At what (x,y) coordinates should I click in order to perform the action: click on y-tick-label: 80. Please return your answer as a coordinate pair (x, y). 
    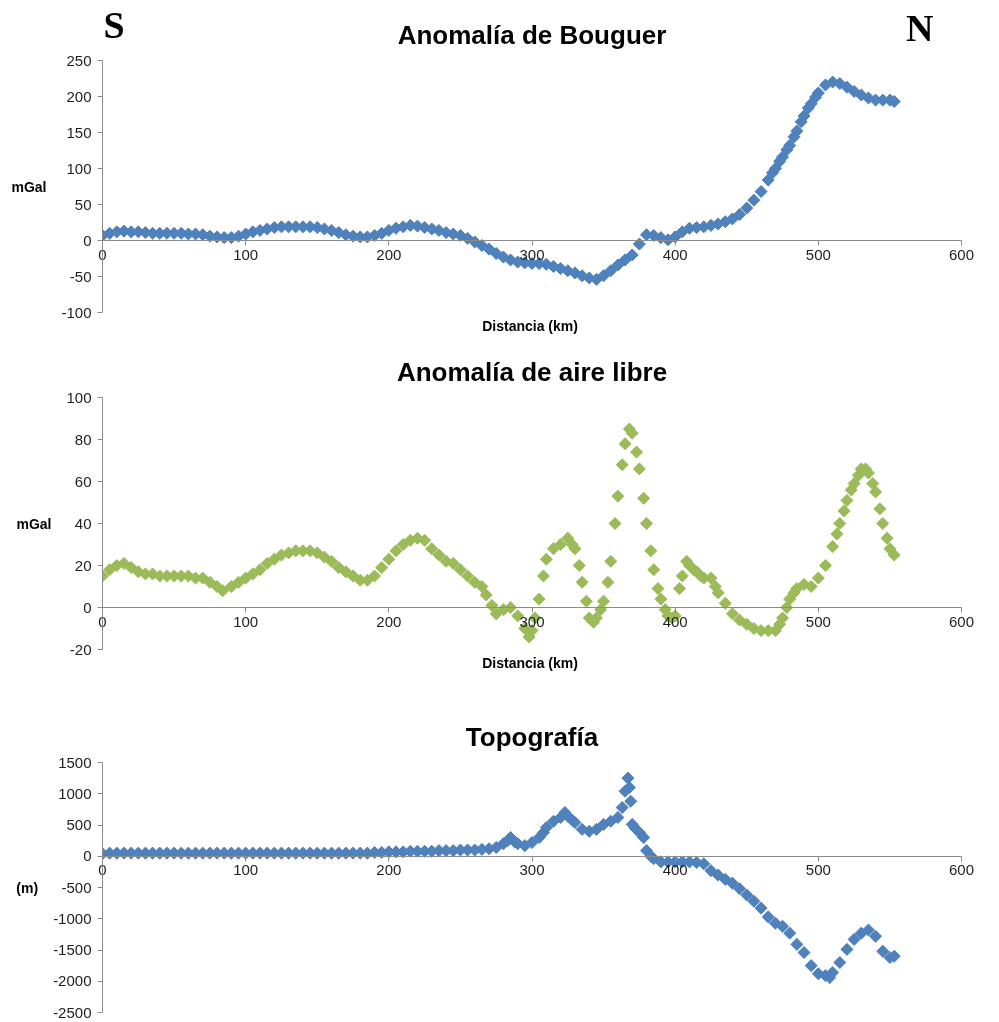
    Looking at the image, I should click on (83, 439).